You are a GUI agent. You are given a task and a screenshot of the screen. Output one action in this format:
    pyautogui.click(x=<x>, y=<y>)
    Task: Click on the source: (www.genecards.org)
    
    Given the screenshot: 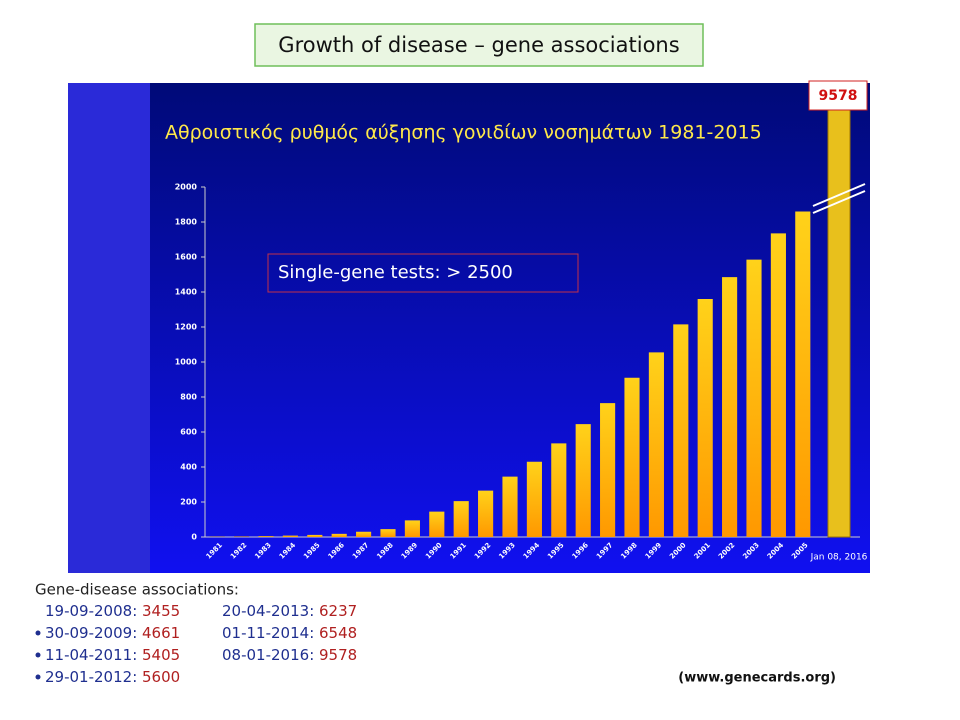 What is the action you would take?
    pyautogui.click(x=757, y=678)
    